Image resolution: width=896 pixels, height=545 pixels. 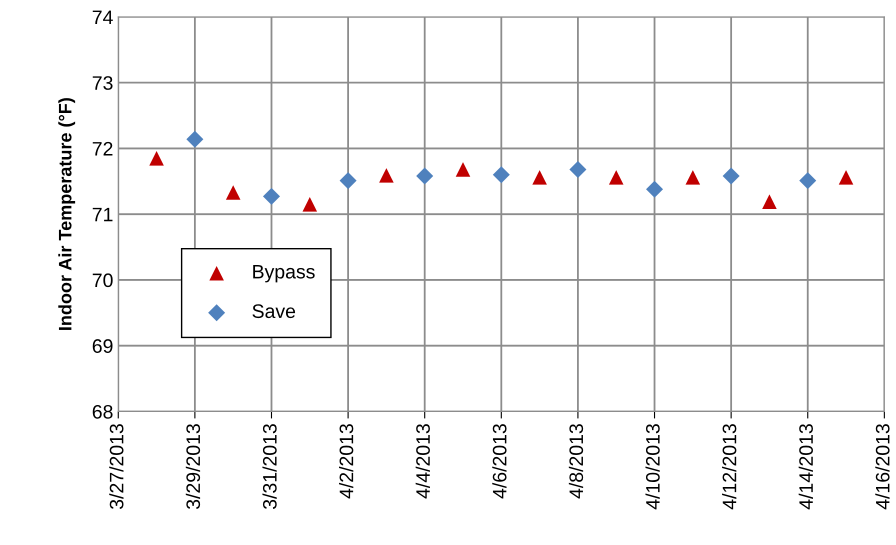 I want to click on y-tick-label: 72, so click(x=102, y=149).